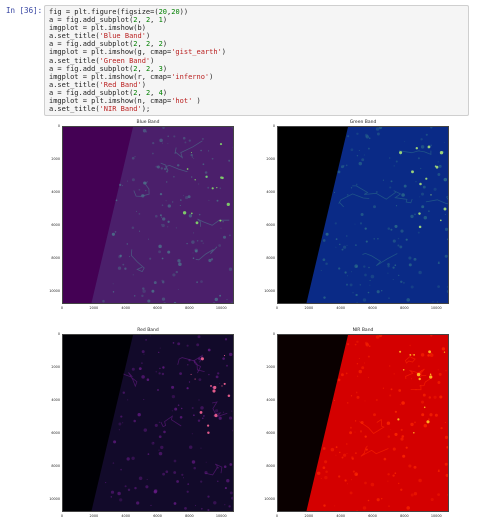 Image resolution: width=479 pixels, height=522 pixels. Describe the element at coordinates (97, 28) in the screenshot. I see `code-line: imgplot = plt.imshow(b)` at that location.